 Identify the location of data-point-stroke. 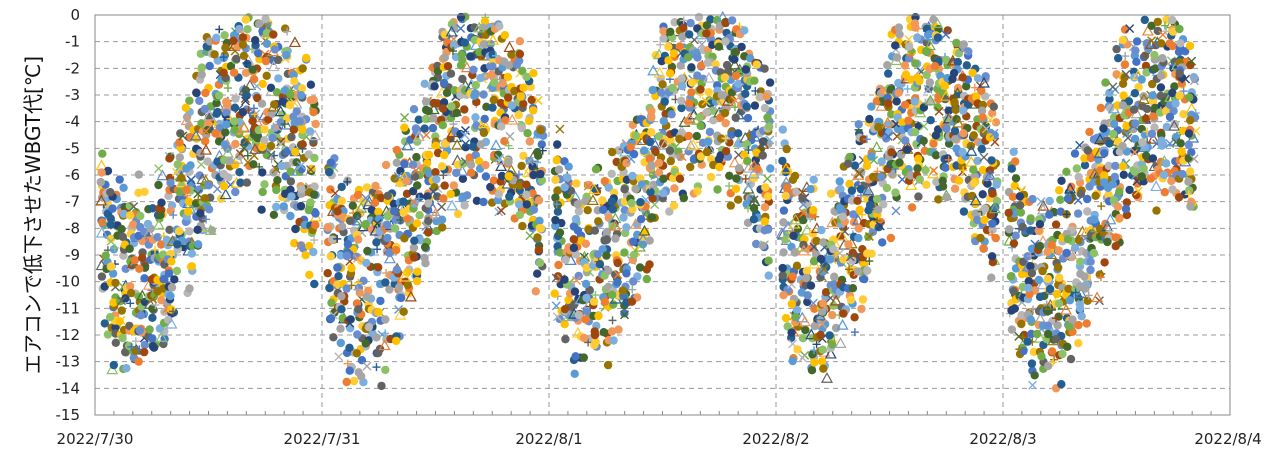
(414, 202).